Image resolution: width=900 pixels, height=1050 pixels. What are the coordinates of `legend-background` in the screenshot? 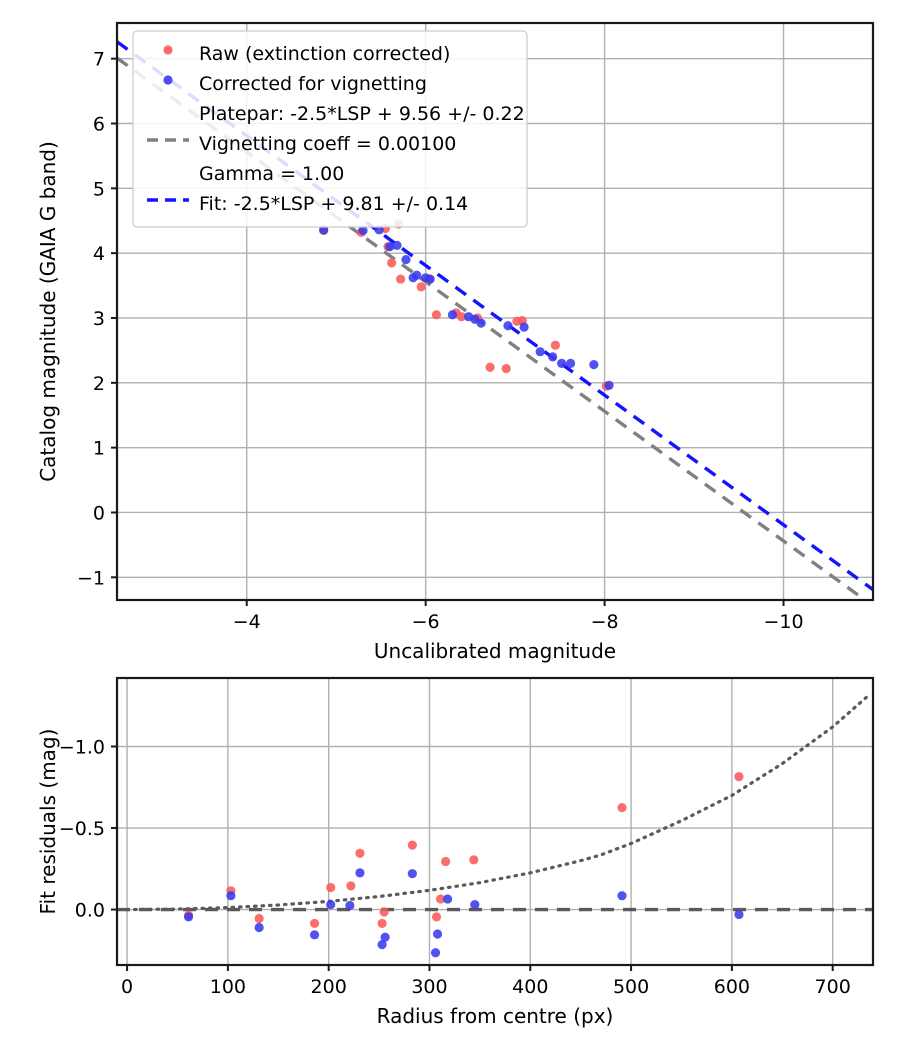 It's located at (330, 129).